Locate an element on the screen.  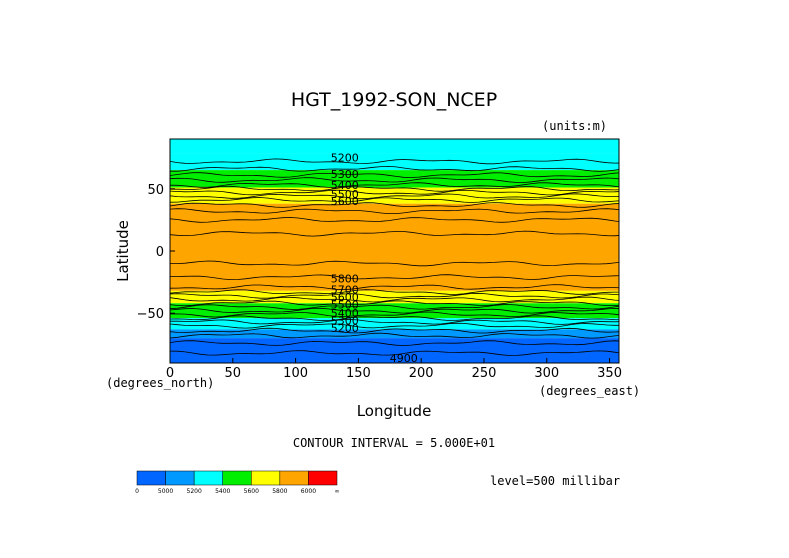
x-unit-label: (degrees_east) is located at coordinates (589, 391).